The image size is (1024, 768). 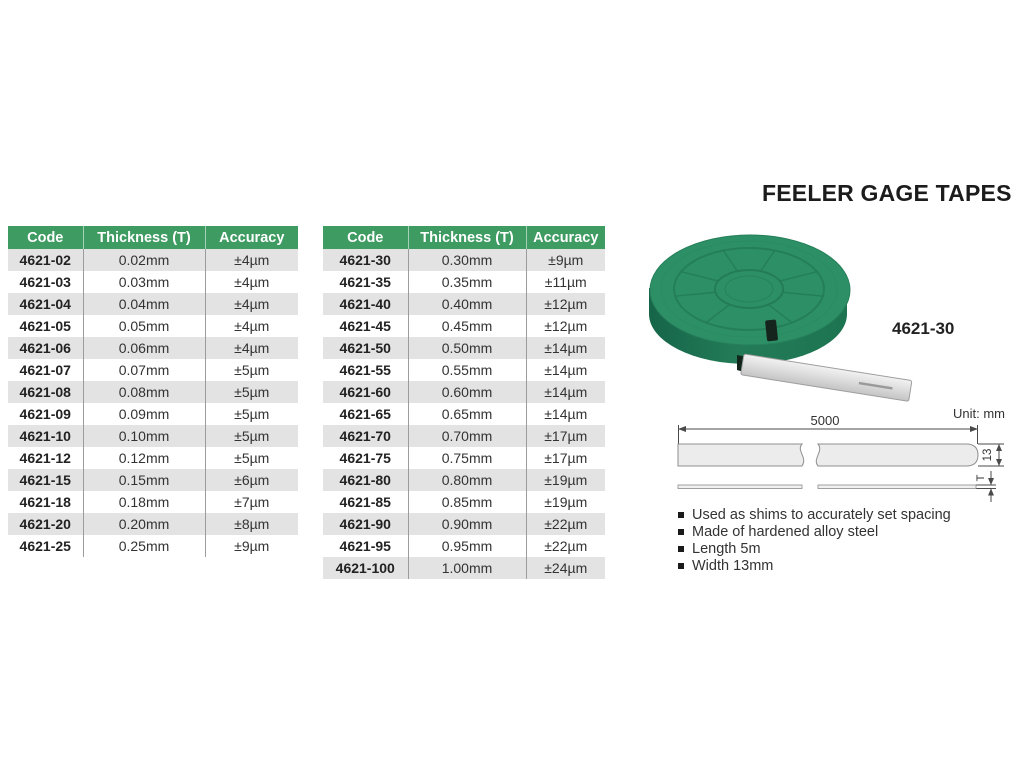 I want to click on code-cell: 4621-25, so click(x=45, y=546).